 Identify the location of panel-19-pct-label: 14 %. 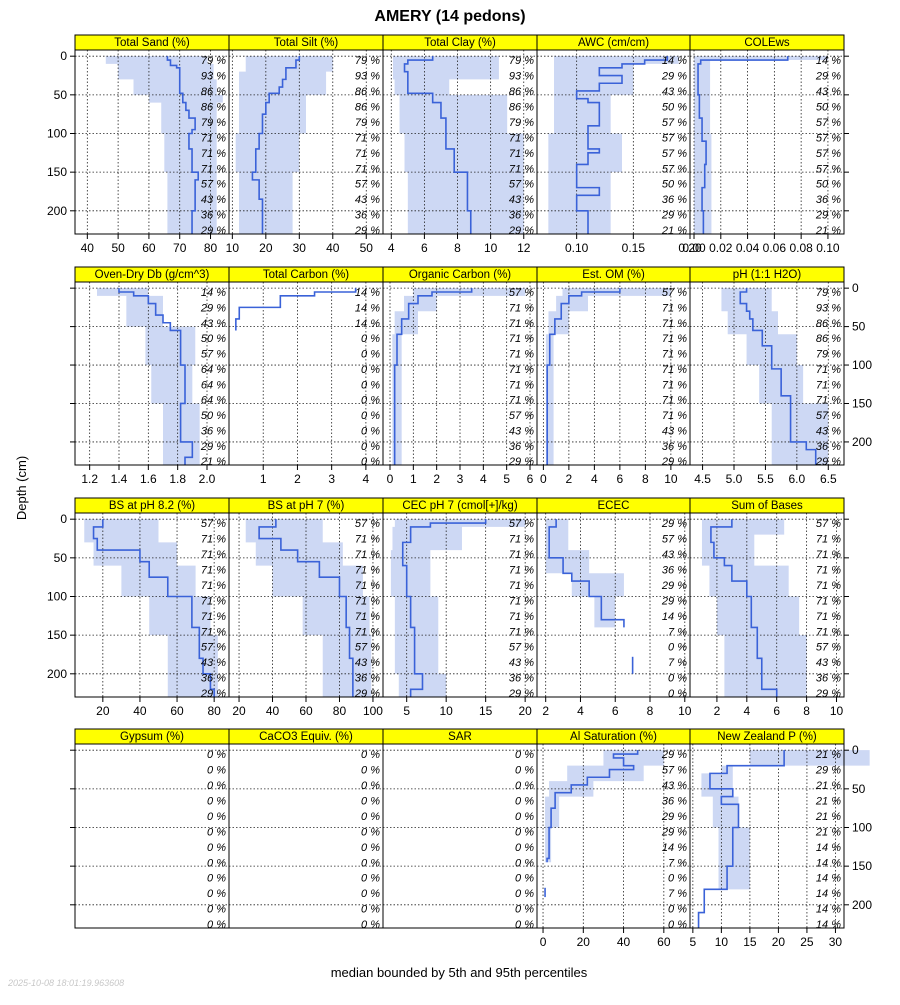
(674, 848).